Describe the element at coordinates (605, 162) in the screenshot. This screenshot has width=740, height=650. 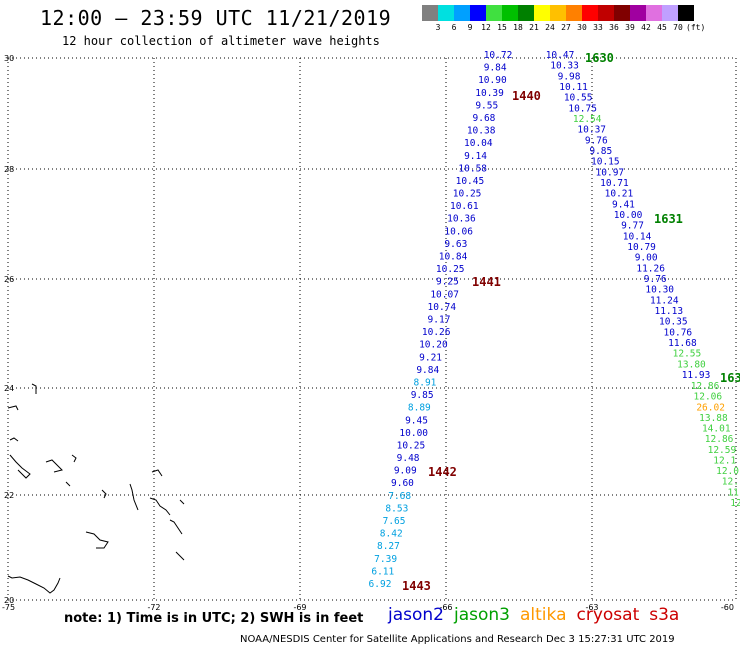
I see `wave-height-value: 10.15` at that location.